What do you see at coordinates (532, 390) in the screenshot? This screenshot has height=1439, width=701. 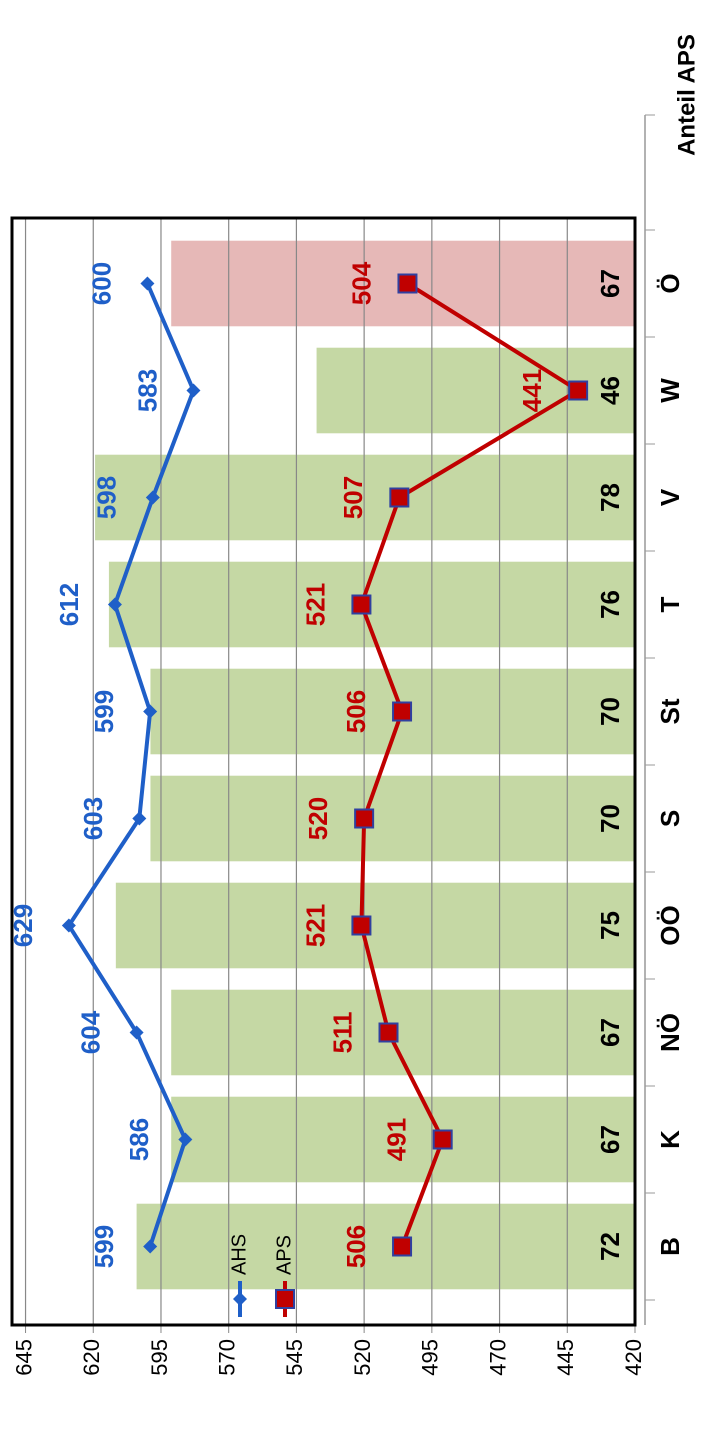 I see `data-label: 441` at bounding box center [532, 390].